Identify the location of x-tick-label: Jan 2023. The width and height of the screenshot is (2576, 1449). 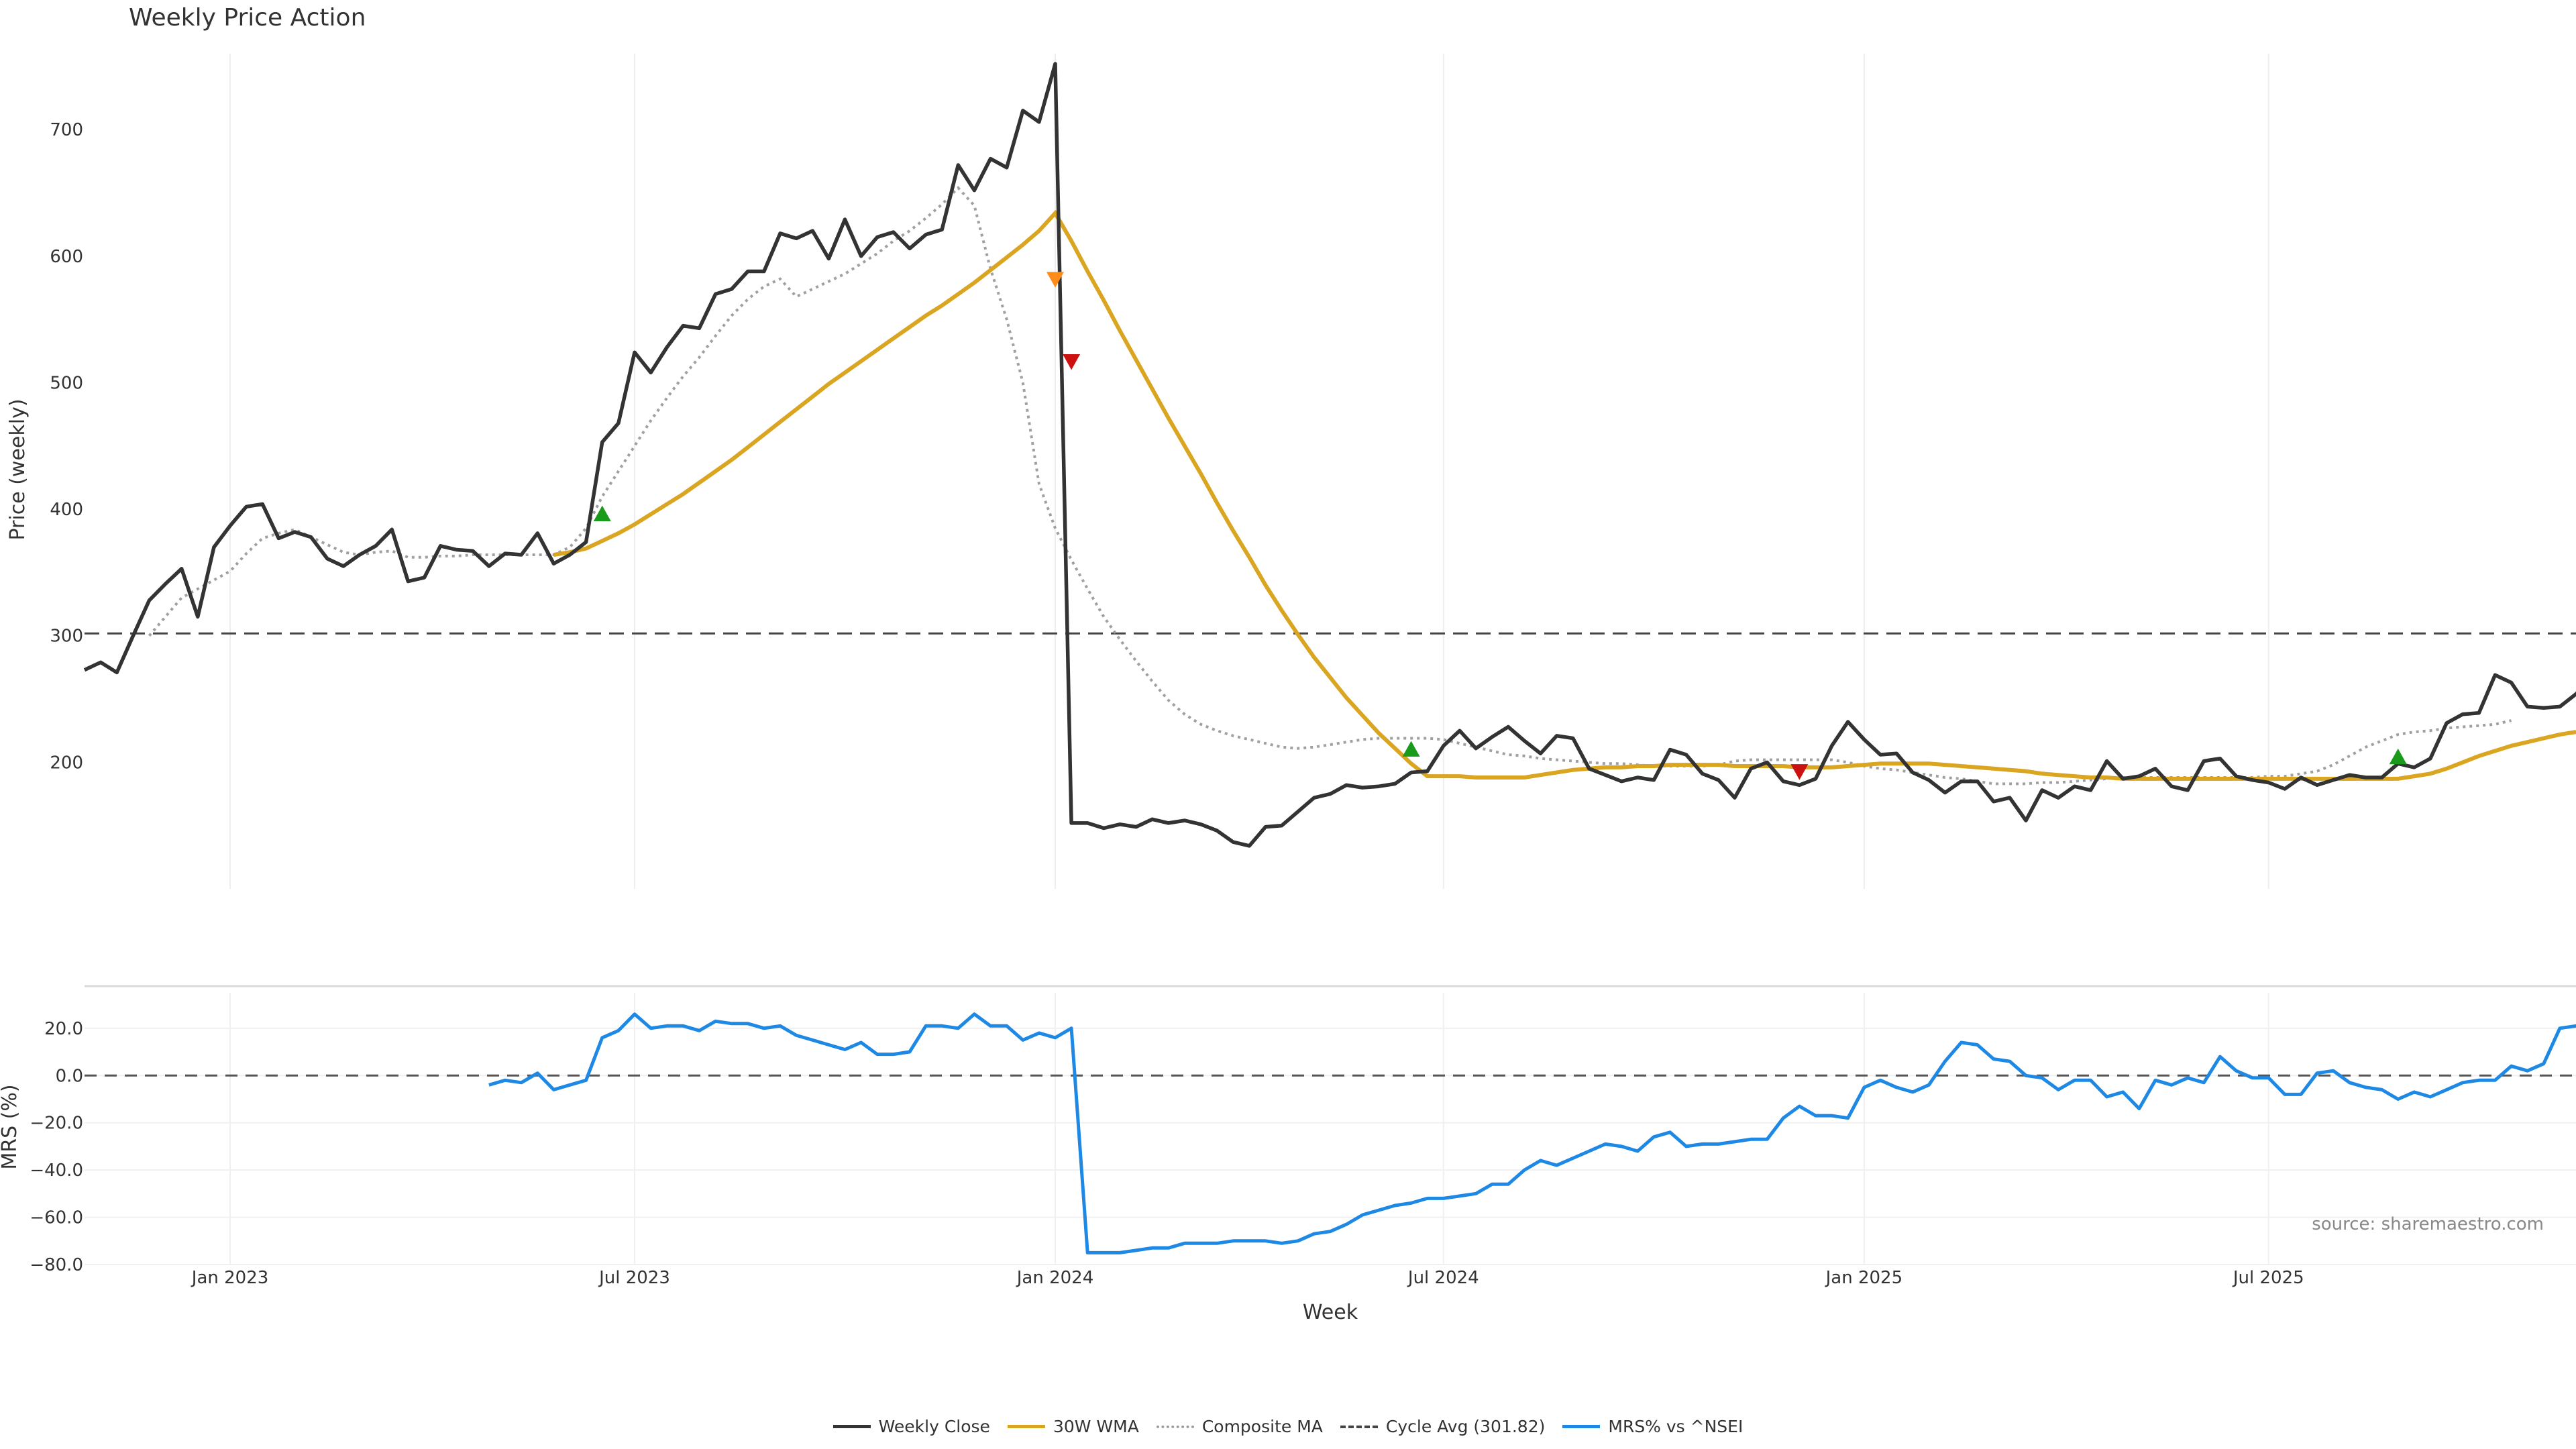
(230, 1278).